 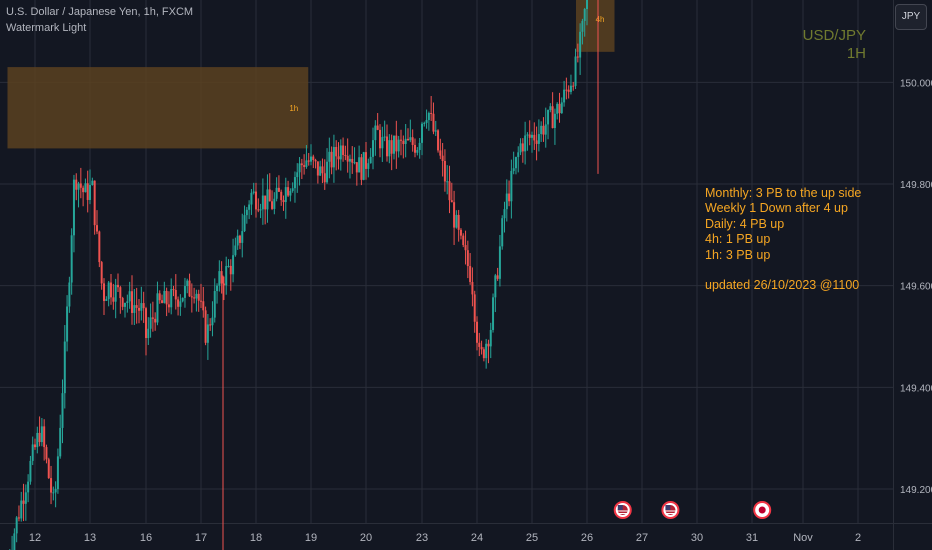 What do you see at coordinates (911, 17) in the screenshot?
I see `currency-button: JPY` at bounding box center [911, 17].